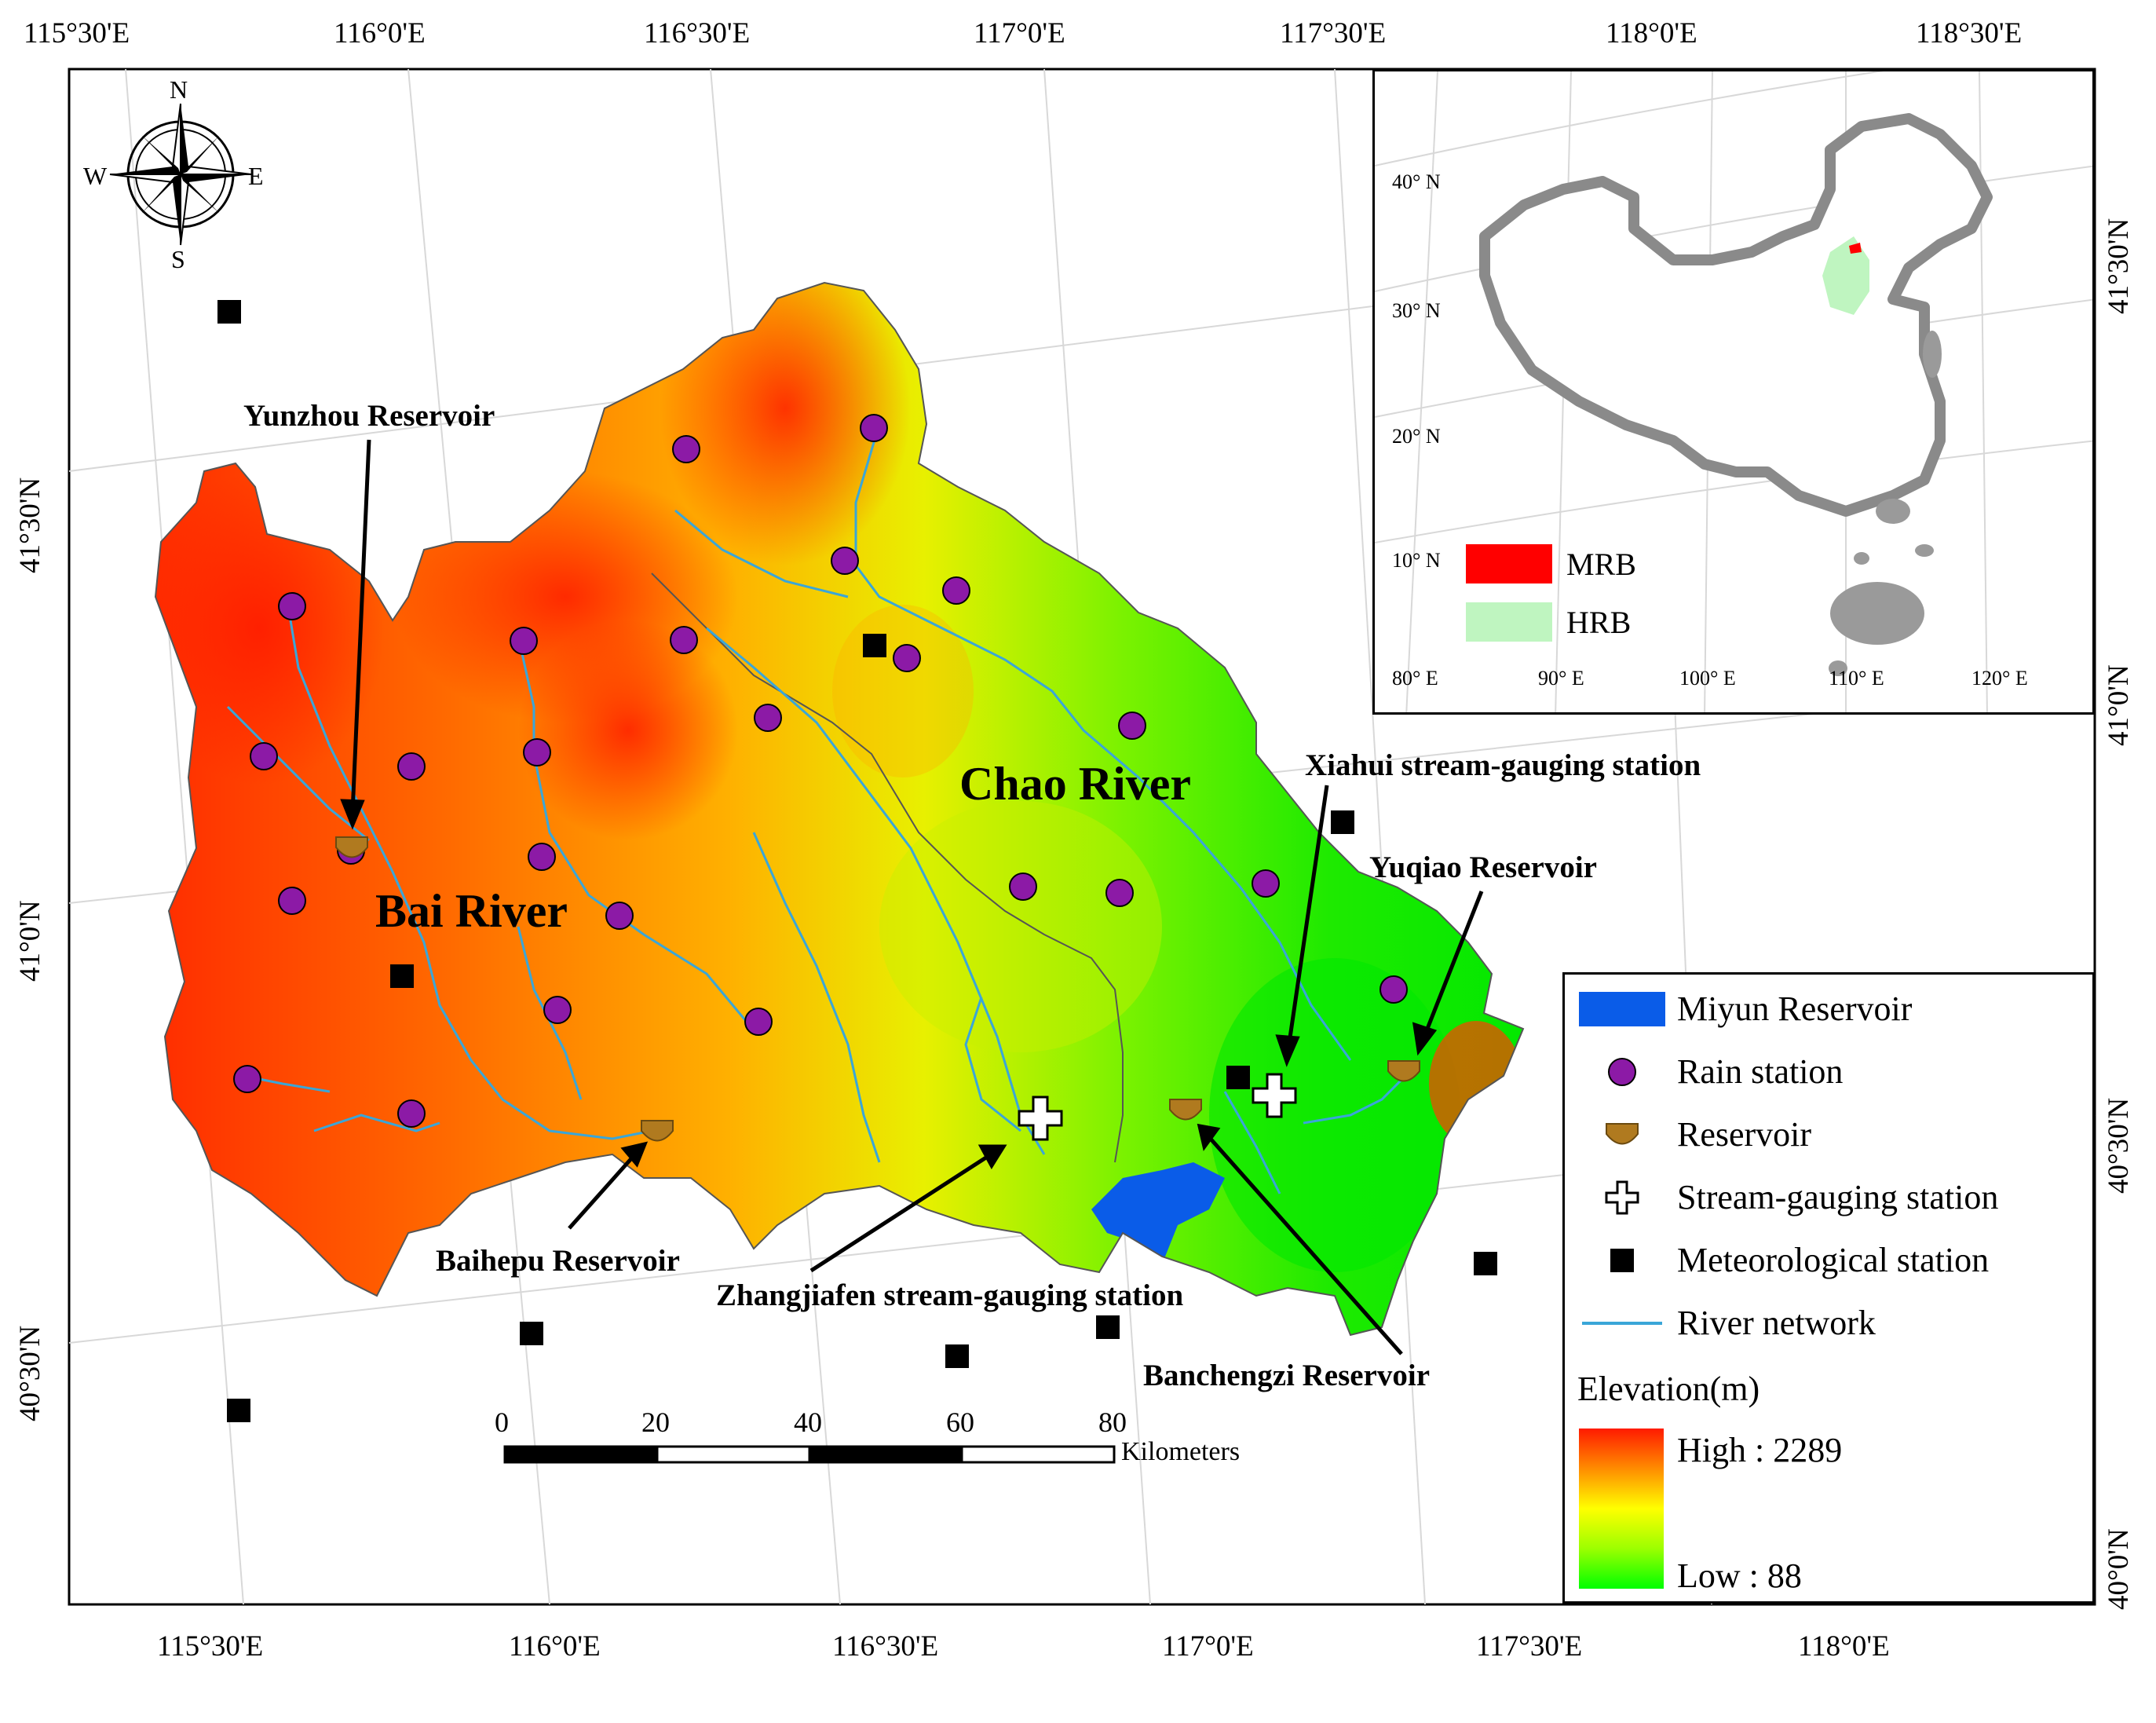 Image resolution: width=2156 pixels, height=1723 pixels. I want to click on mrb-swatch, so click(1509, 563).